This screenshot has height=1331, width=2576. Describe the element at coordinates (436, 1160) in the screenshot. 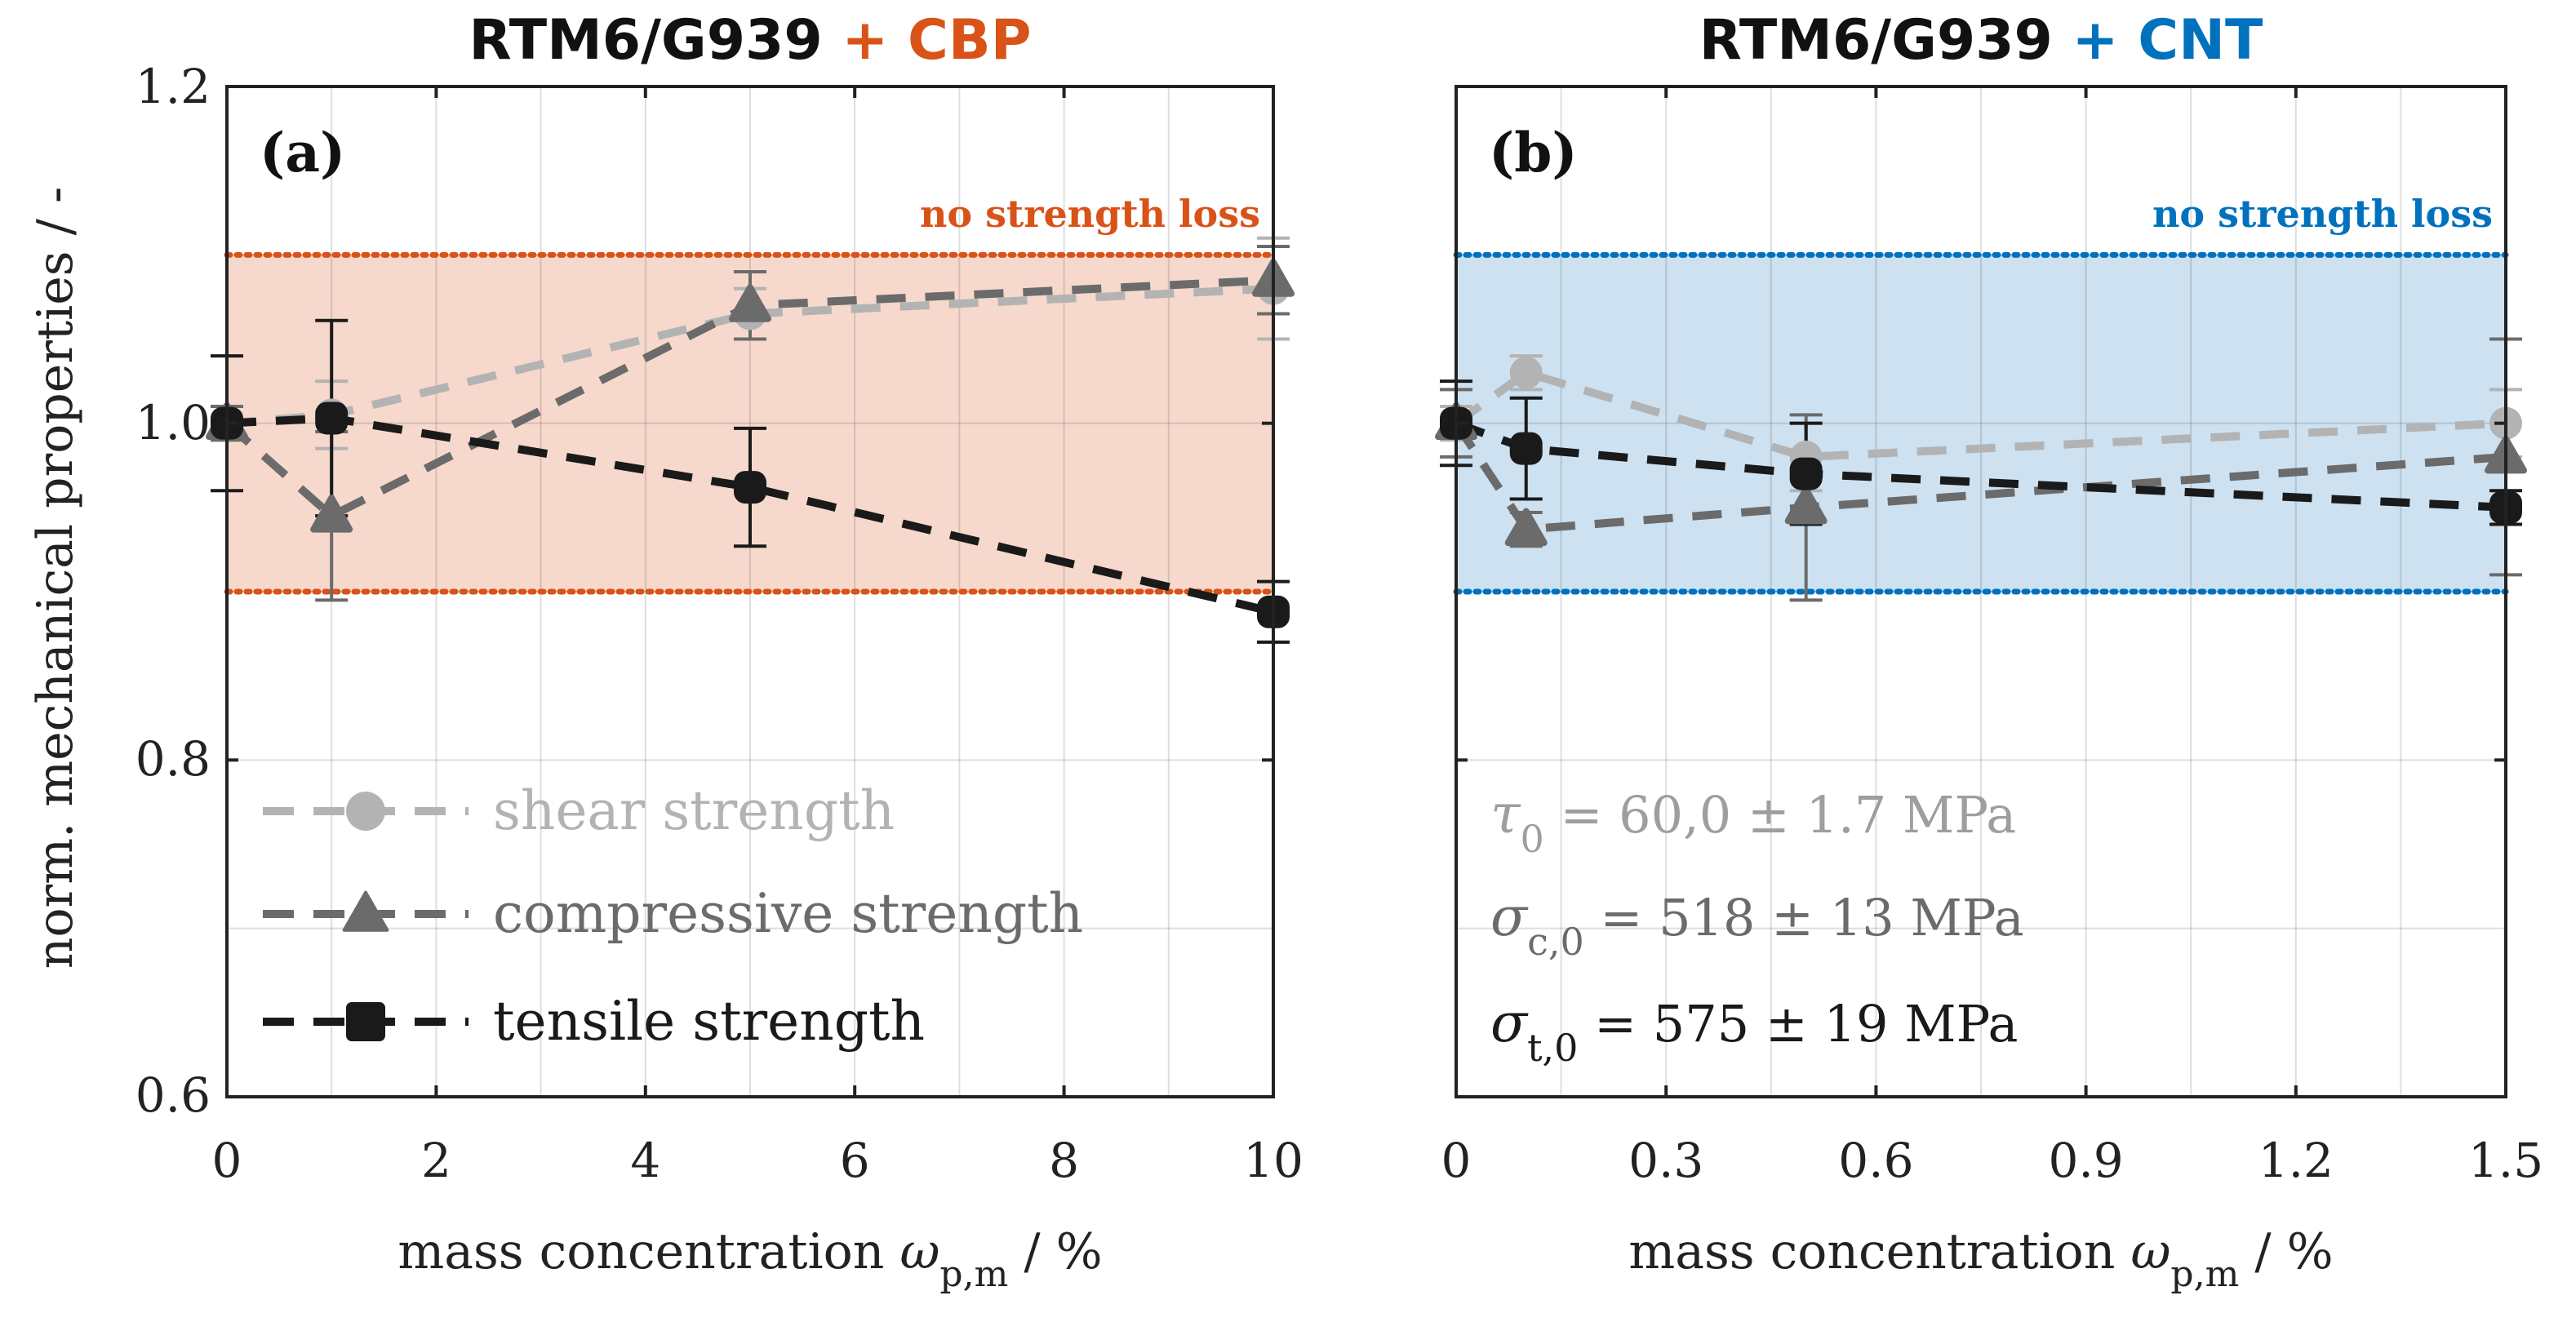

I see `x-tick-label: 2` at that location.